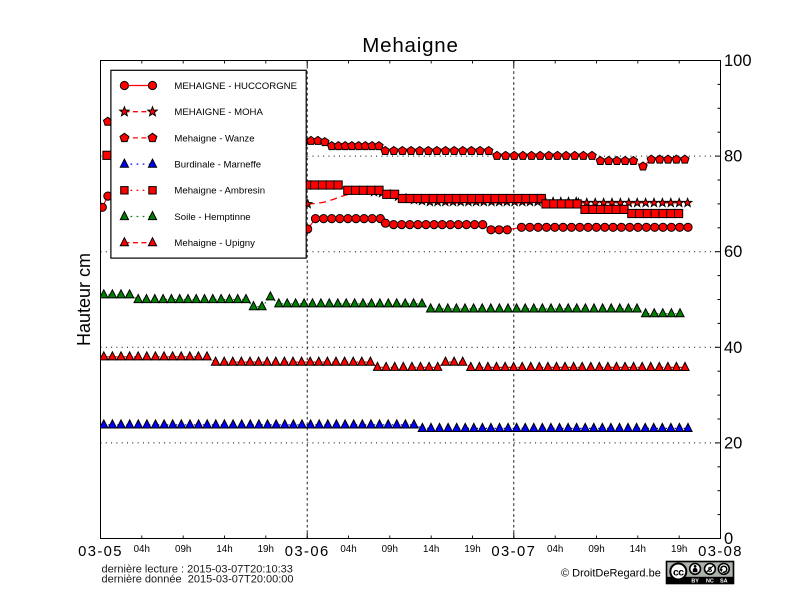 The height and width of the screenshot is (600, 800). Describe the element at coordinates (198, 579) in the screenshot. I see `svg-text:dernière donnée 2015-03-07T20: dernière donnée 2015-03-07T20:00:00` at that location.